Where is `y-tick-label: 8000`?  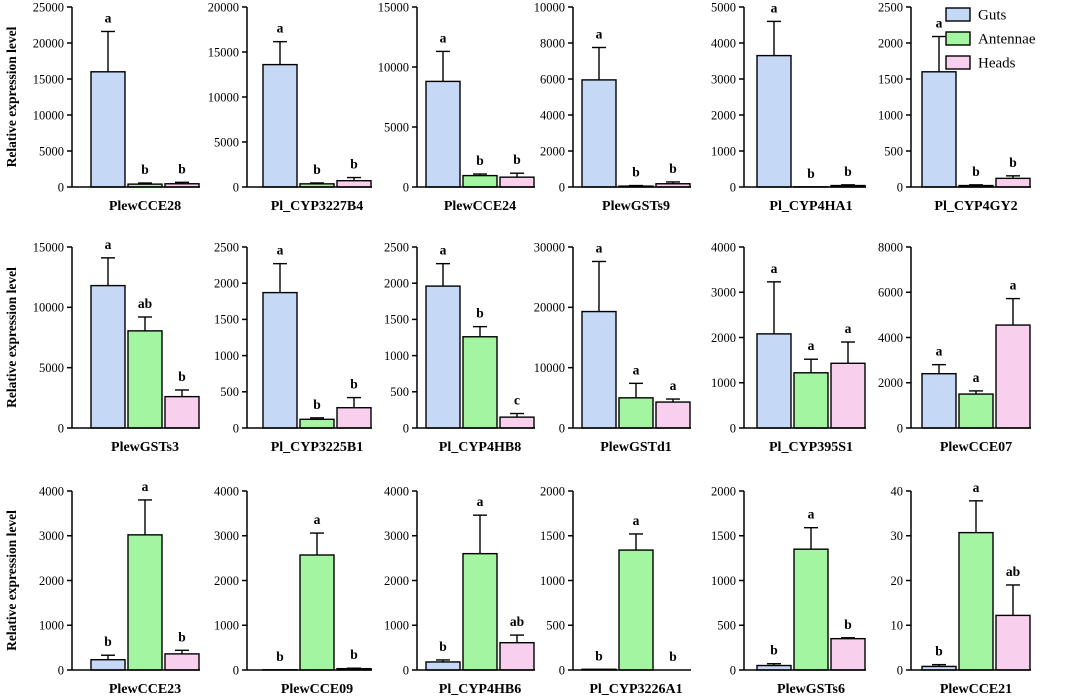
y-tick-label: 8000 is located at coordinates (552, 43).